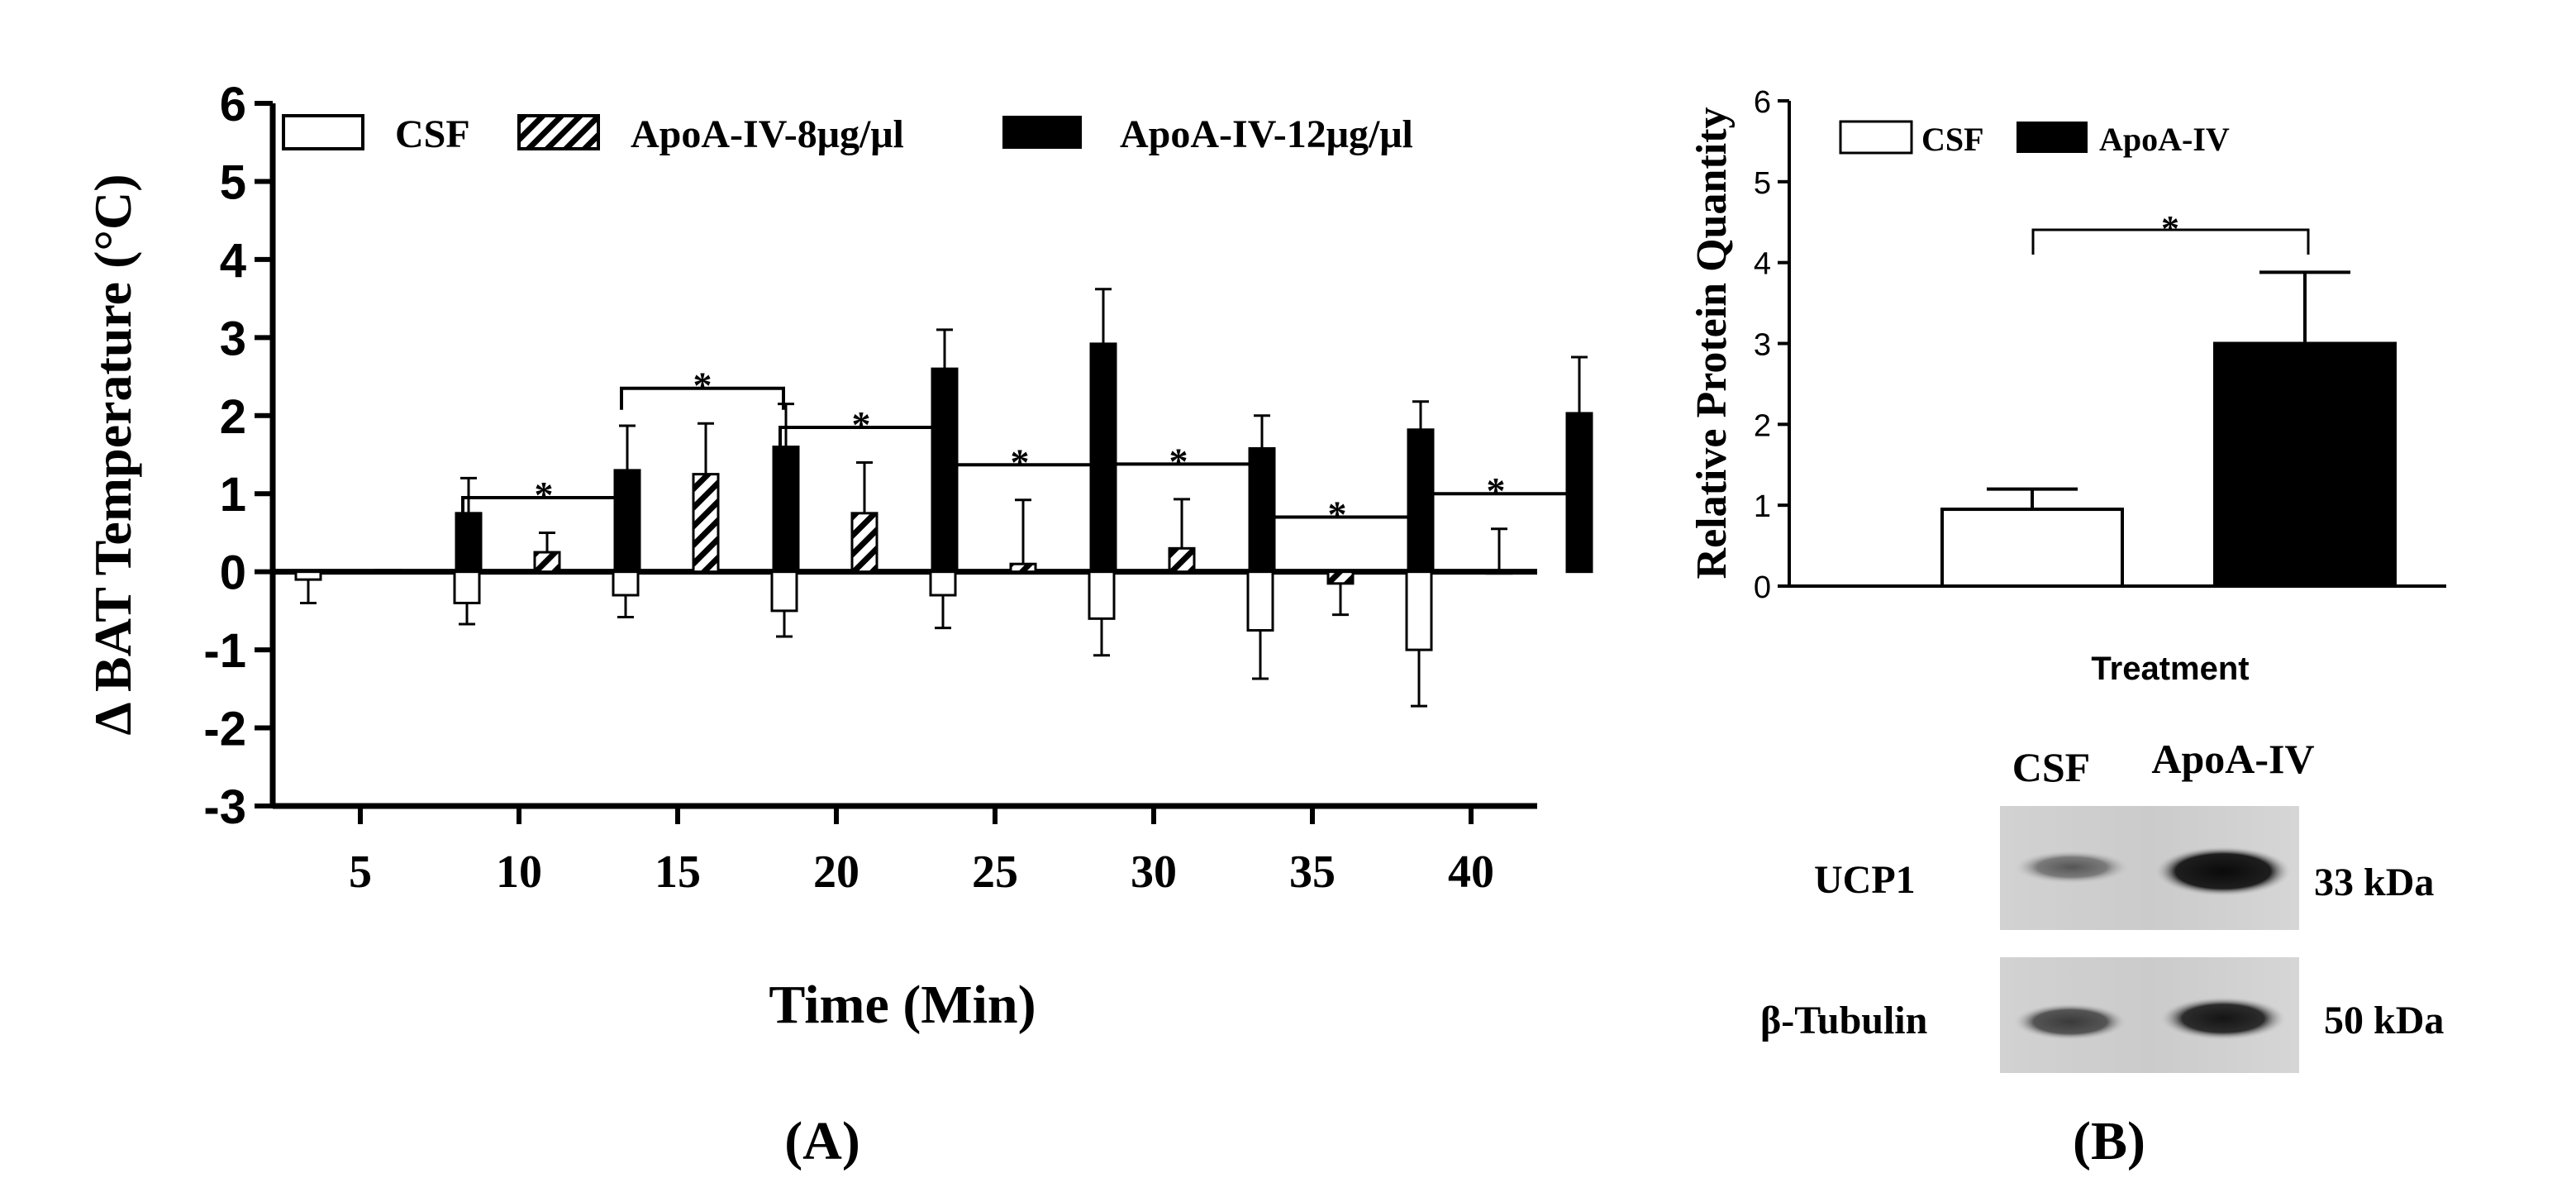 This screenshot has width=2576, height=1197. What do you see at coordinates (224, 729) in the screenshot?
I see `panel-a-y-tick-label: -2` at bounding box center [224, 729].